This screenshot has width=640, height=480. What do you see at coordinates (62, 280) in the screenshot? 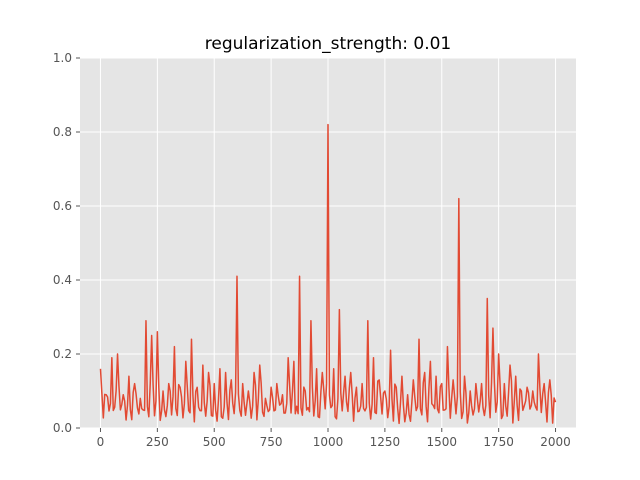
I see `y-tick-label: 0.4` at bounding box center [62, 280].